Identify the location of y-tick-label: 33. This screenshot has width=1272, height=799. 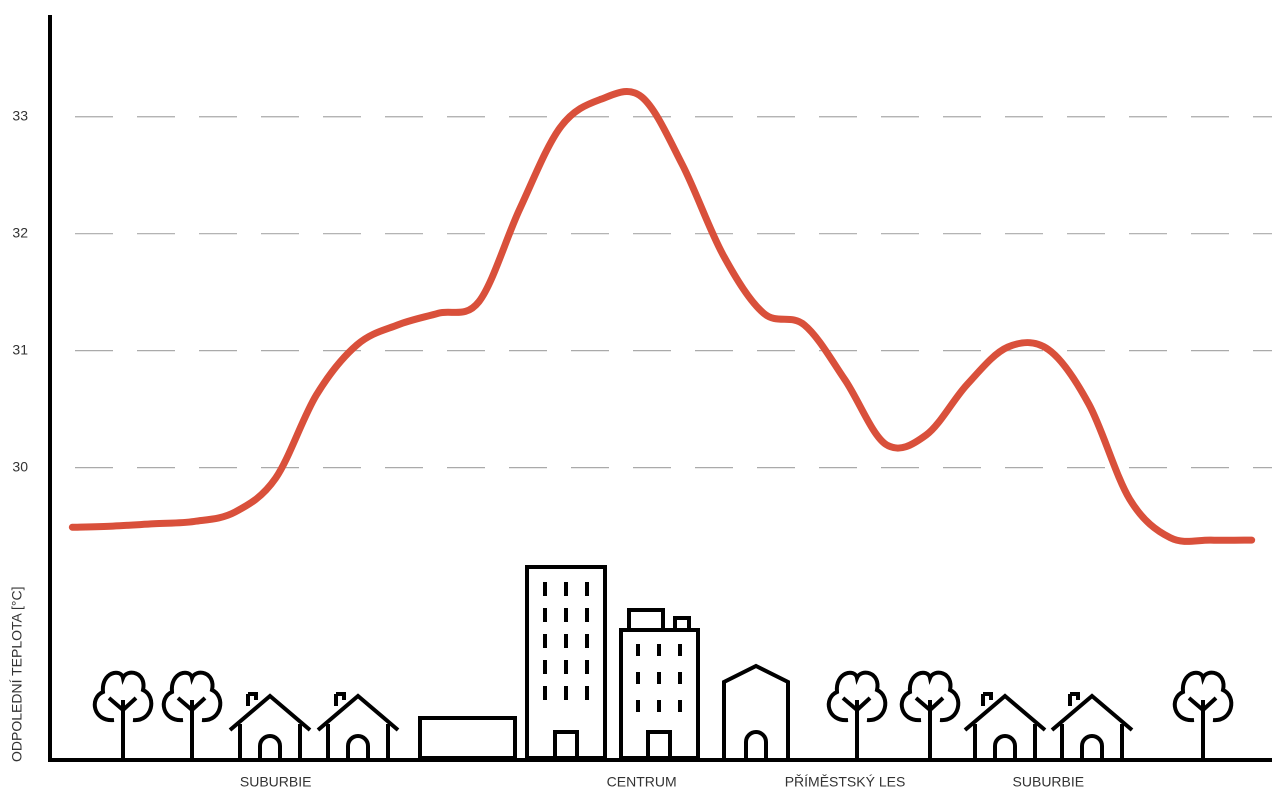
(20, 115).